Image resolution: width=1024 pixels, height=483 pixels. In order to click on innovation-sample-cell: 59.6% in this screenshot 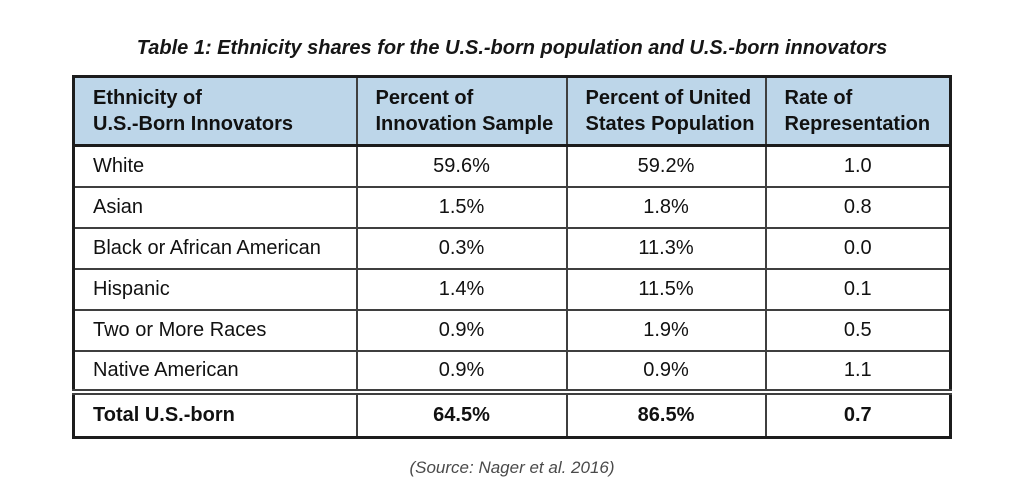, I will do `click(461, 166)`.